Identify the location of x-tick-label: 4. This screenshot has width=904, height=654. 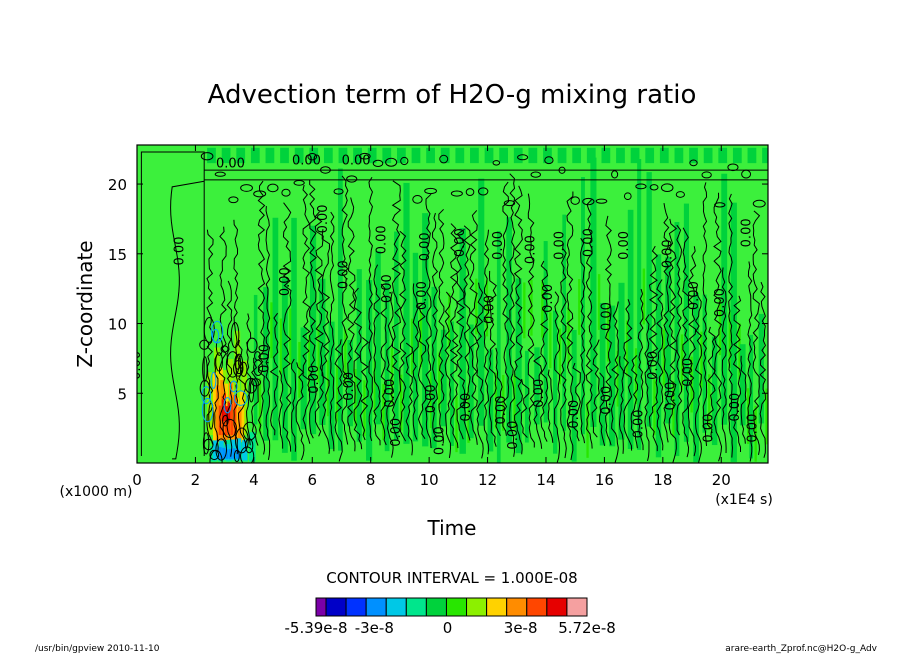
(254, 480).